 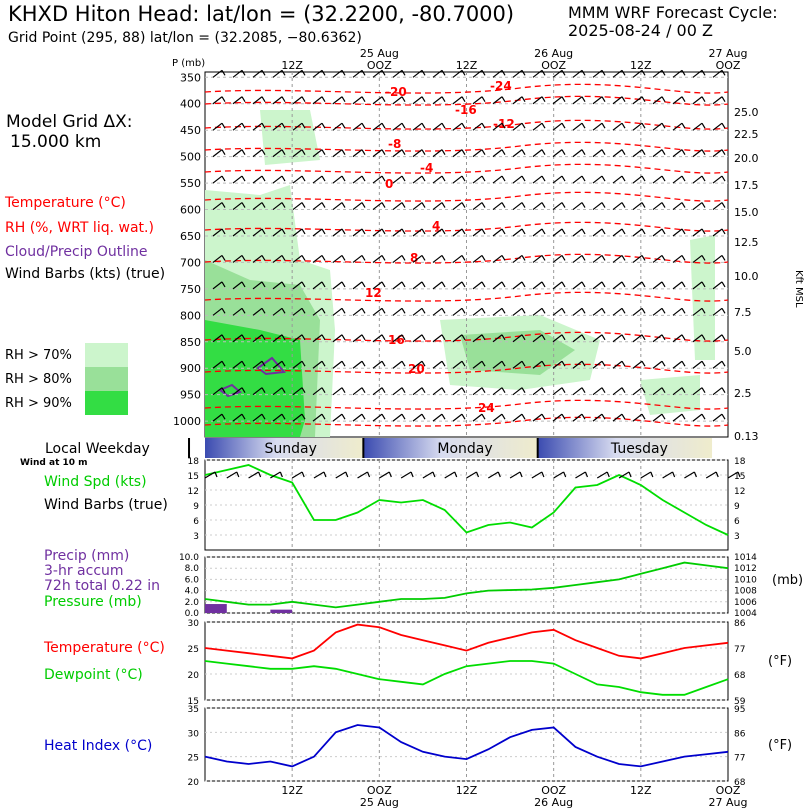 I want to click on temp-ytick-right: 77, so click(x=739, y=650).